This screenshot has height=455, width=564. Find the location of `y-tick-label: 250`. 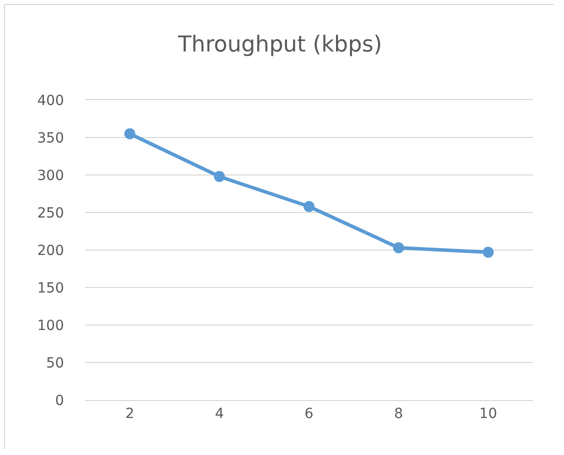

y-tick-label: 250 is located at coordinates (50, 213).